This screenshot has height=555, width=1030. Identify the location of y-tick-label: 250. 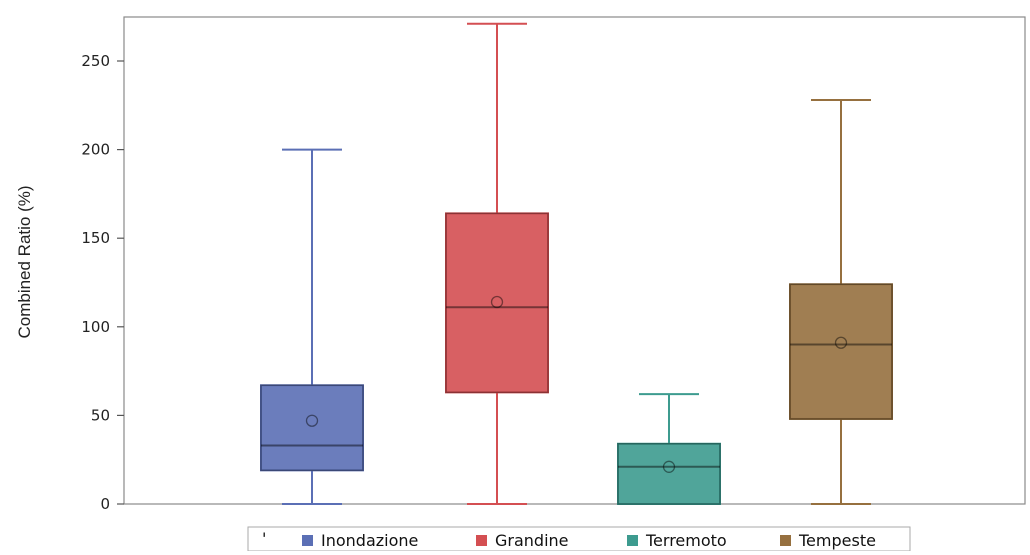
(95, 61).